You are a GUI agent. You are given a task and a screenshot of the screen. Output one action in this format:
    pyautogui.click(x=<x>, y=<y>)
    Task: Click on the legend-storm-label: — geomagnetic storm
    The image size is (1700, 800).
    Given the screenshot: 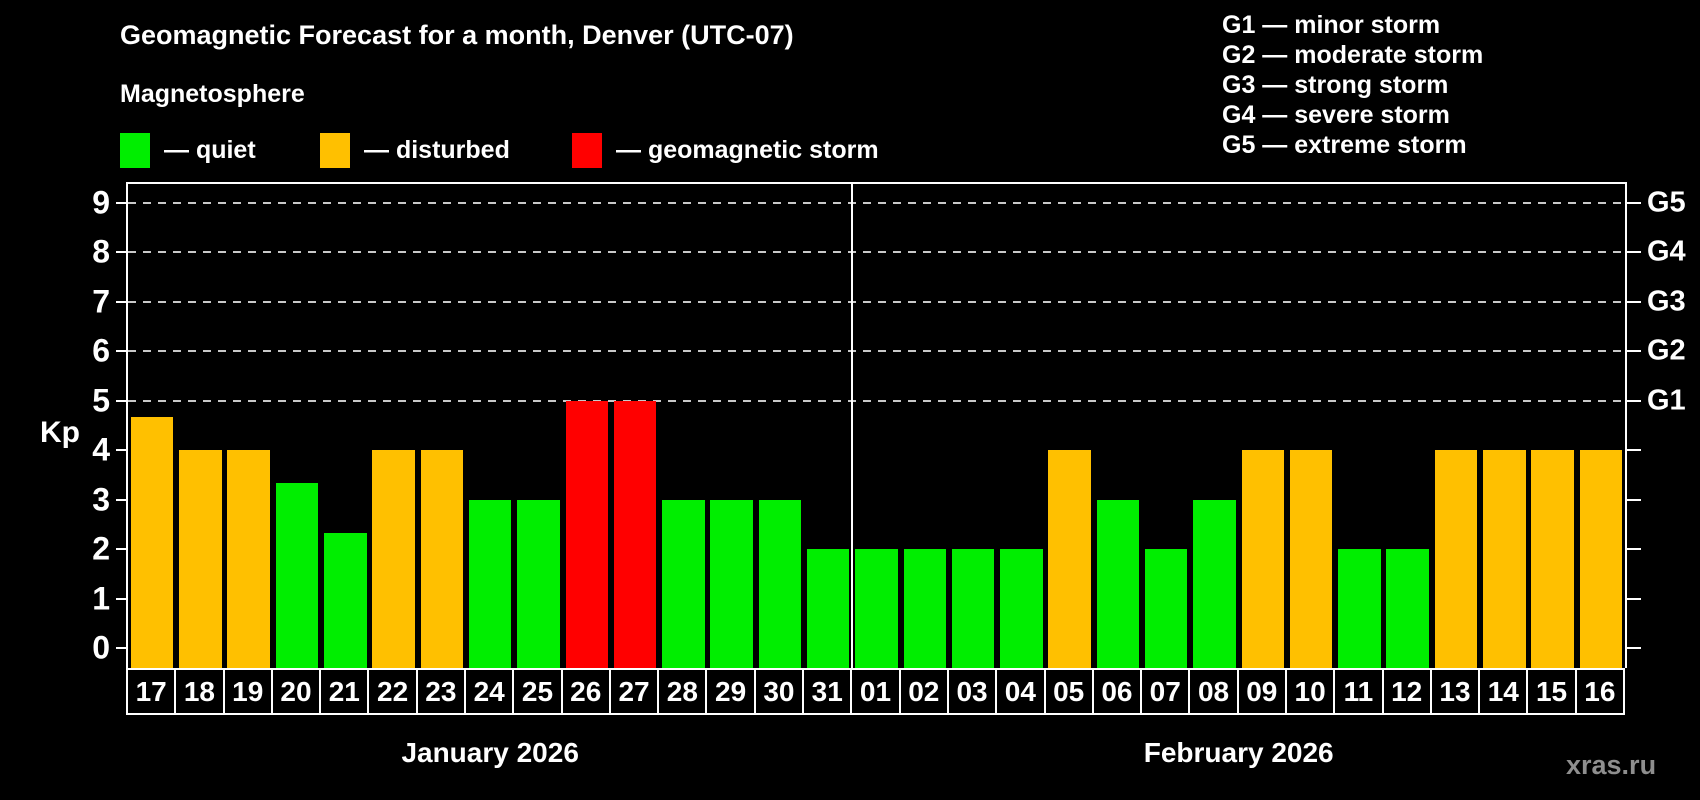 What is the action you would take?
    pyautogui.click(x=747, y=149)
    